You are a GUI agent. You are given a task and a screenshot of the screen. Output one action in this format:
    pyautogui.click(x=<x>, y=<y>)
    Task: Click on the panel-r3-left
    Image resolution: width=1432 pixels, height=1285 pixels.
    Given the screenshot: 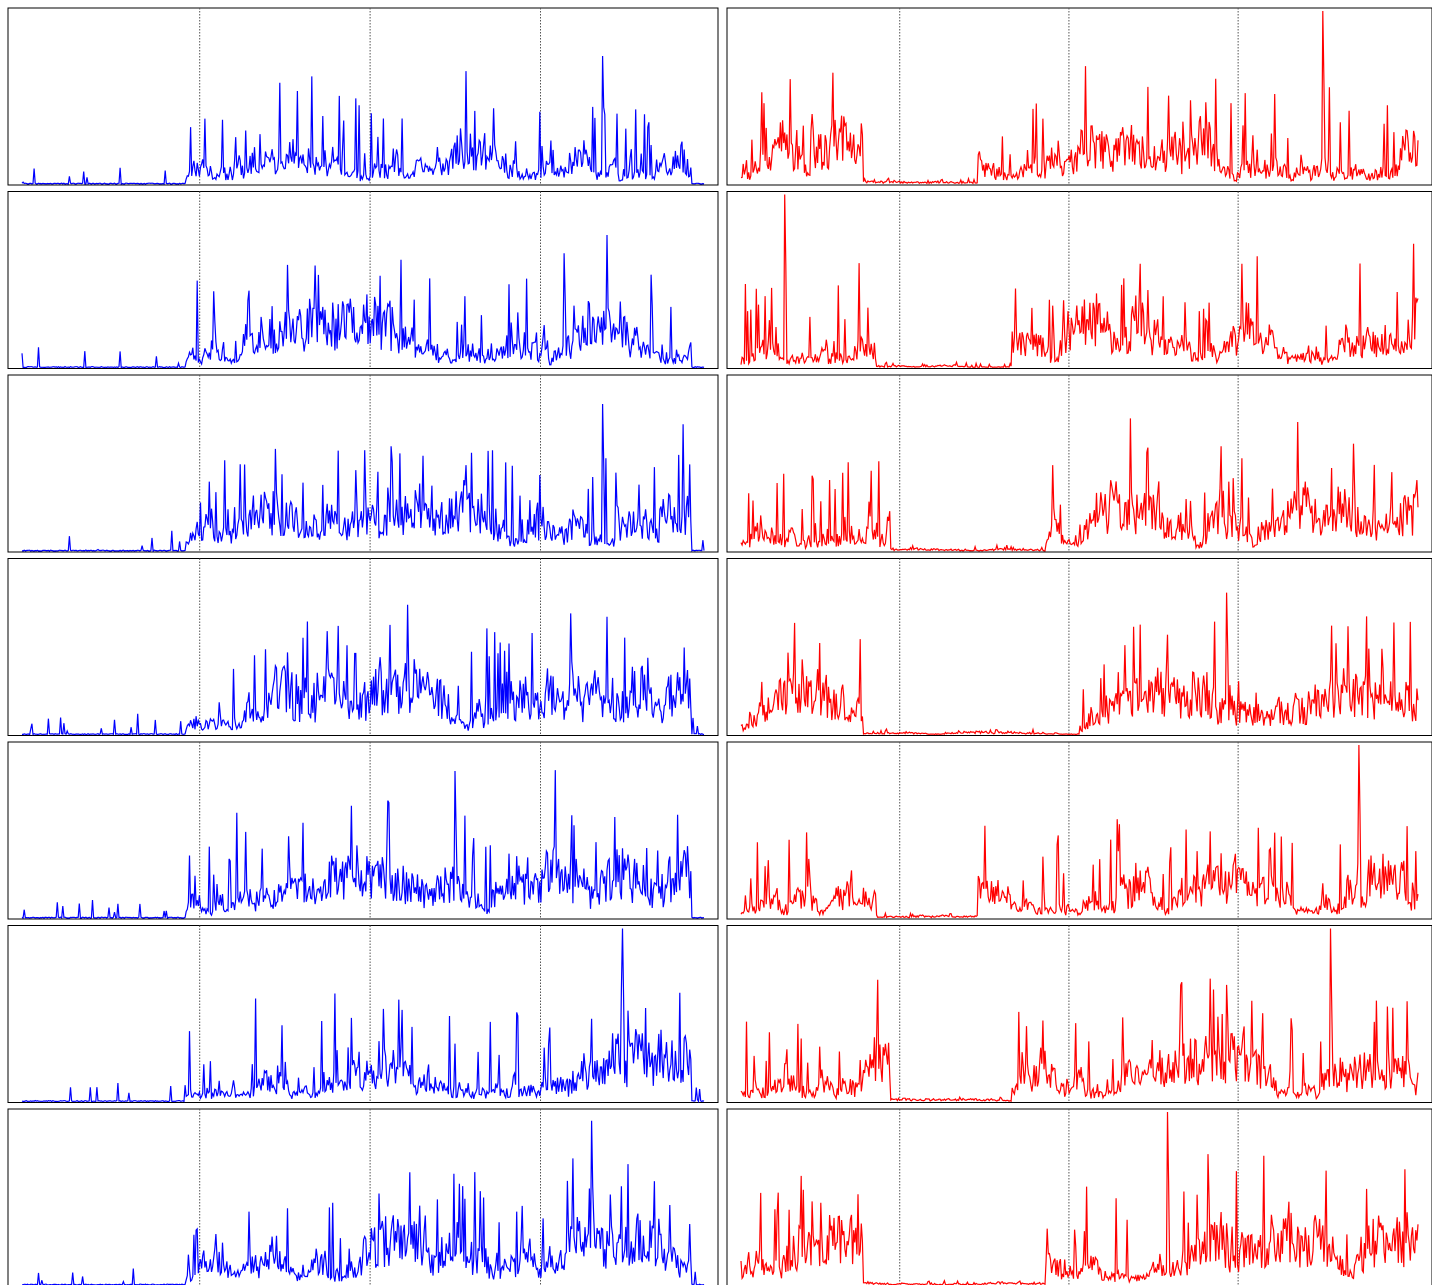 What is the action you would take?
    pyautogui.click(x=363, y=463)
    